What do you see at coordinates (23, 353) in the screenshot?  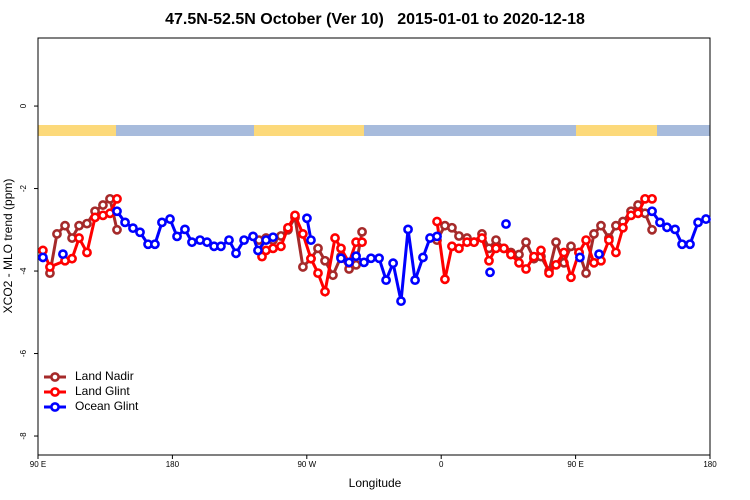 I see `y-tick-label: -6` at bounding box center [23, 353].